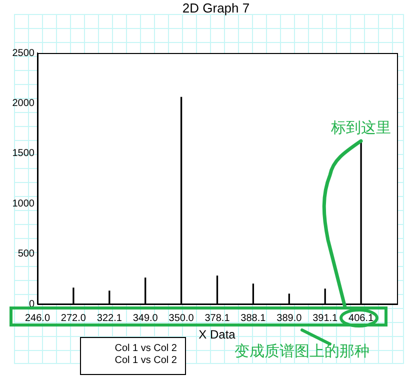 The width and height of the screenshot is (416, 377). Describe the element at coordinates (73, 318) in the screenshot. I see `x-tick-label: 272.0` at that location.